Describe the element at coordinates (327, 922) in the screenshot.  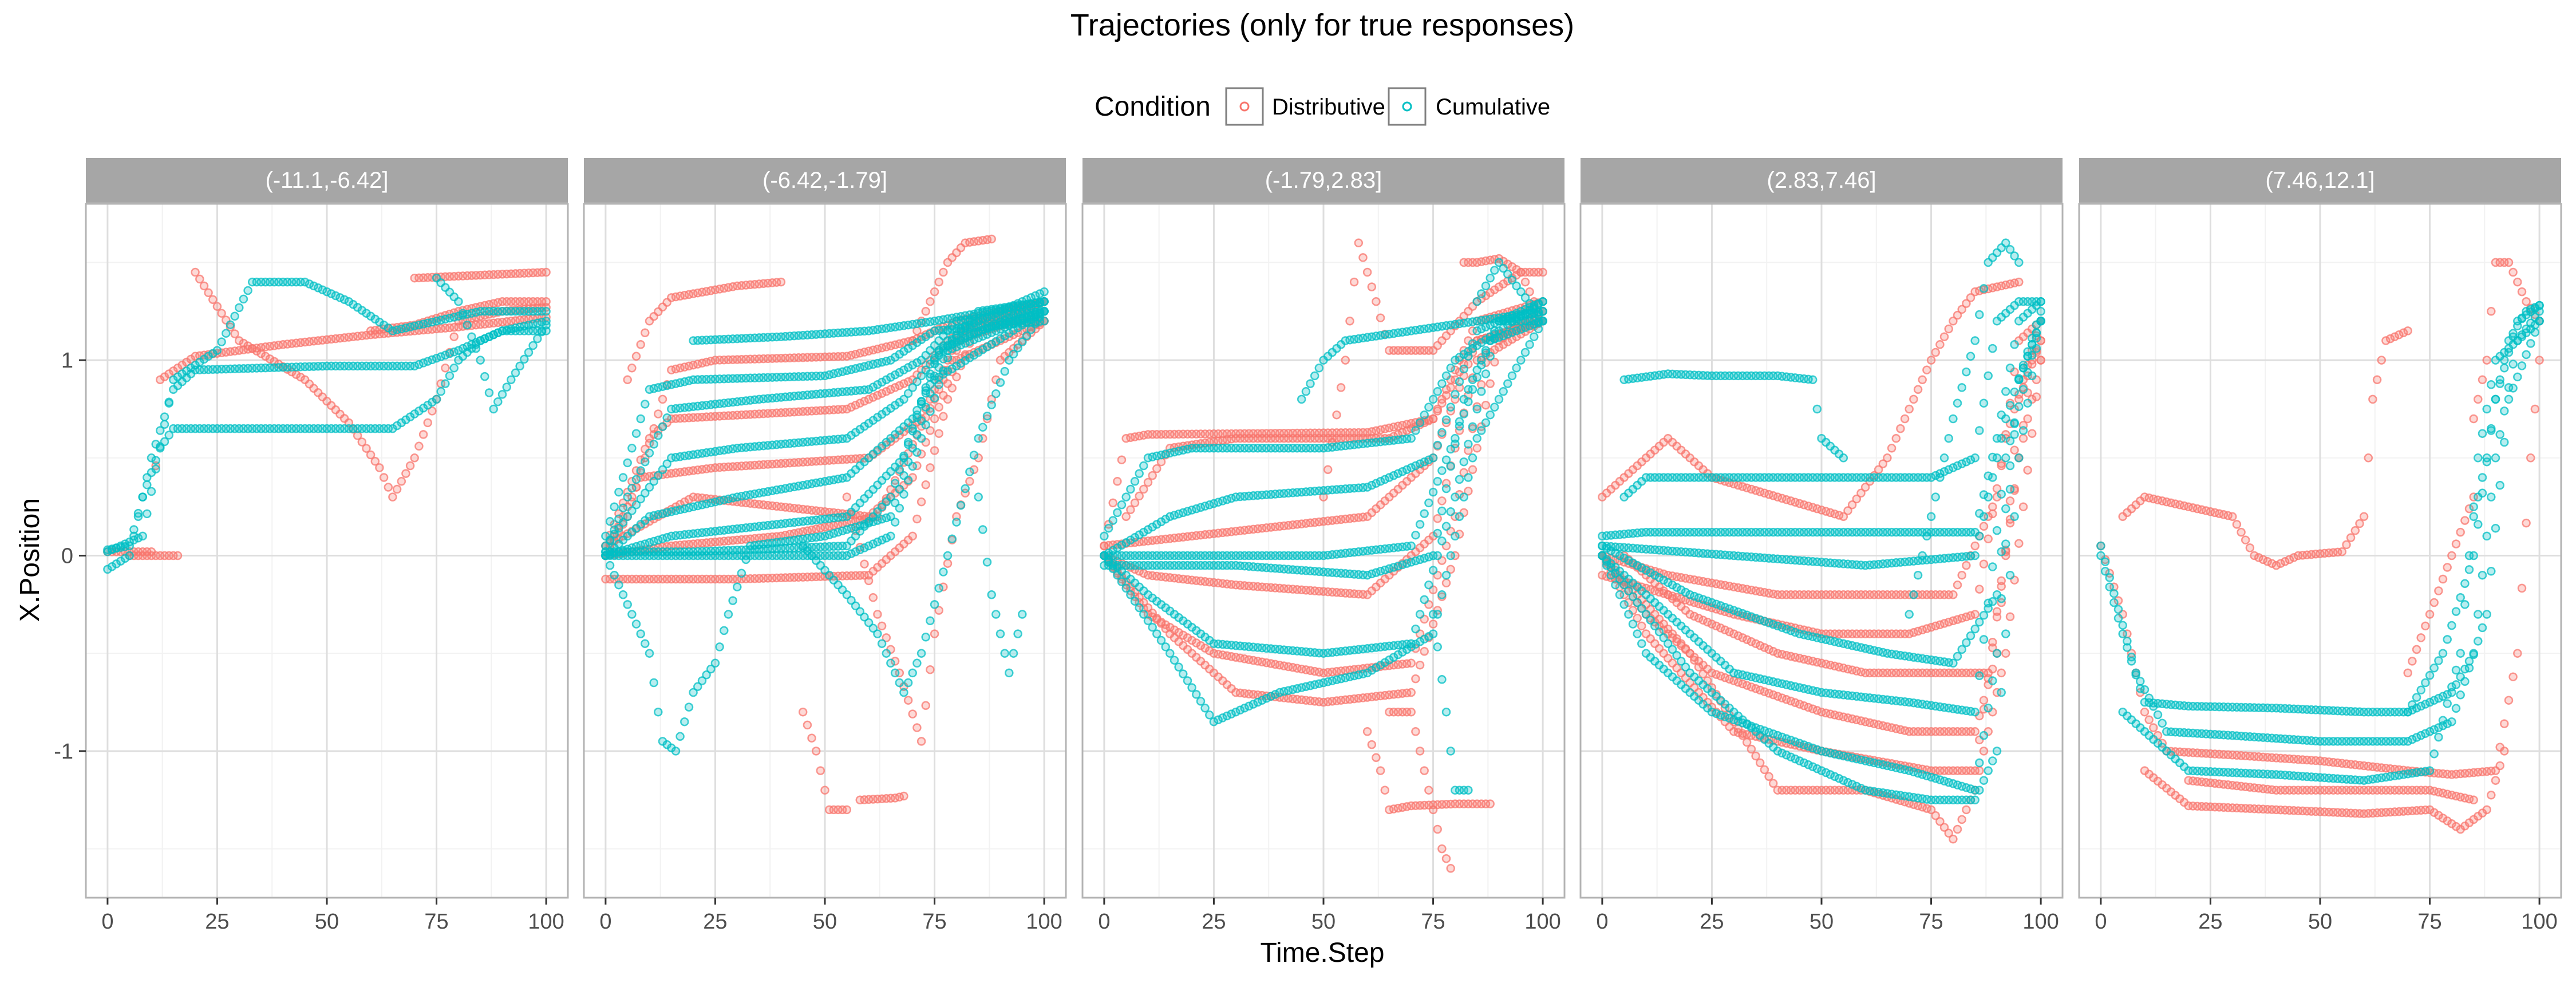
I see `x-tick-label: 50` at that location.